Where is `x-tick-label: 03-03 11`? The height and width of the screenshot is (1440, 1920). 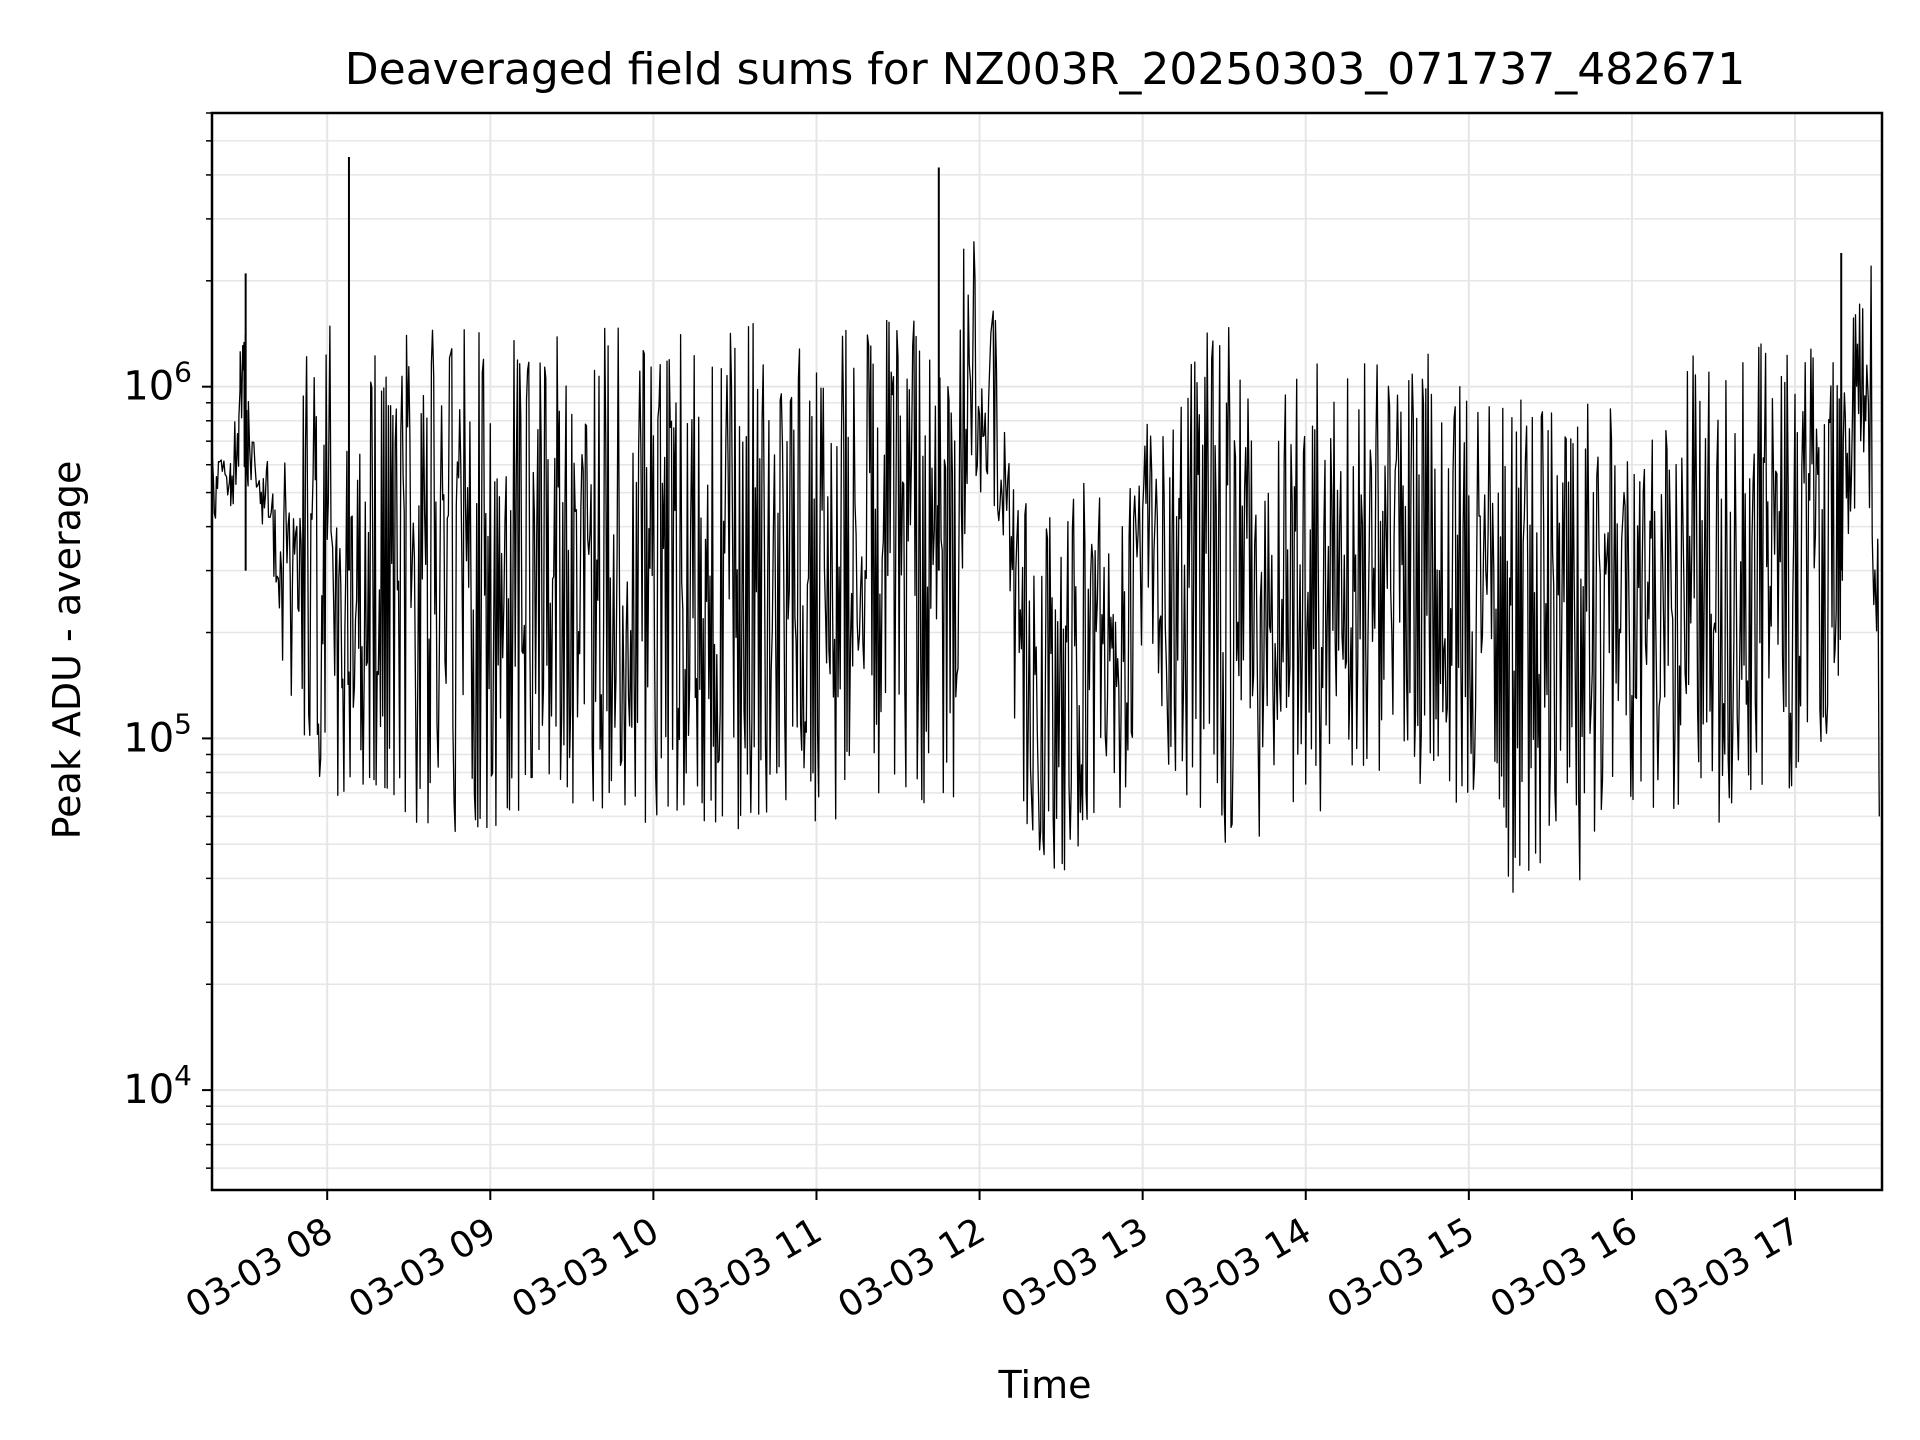 x-tick-label: 03-03 11 is located at coordinates (748, 1268).